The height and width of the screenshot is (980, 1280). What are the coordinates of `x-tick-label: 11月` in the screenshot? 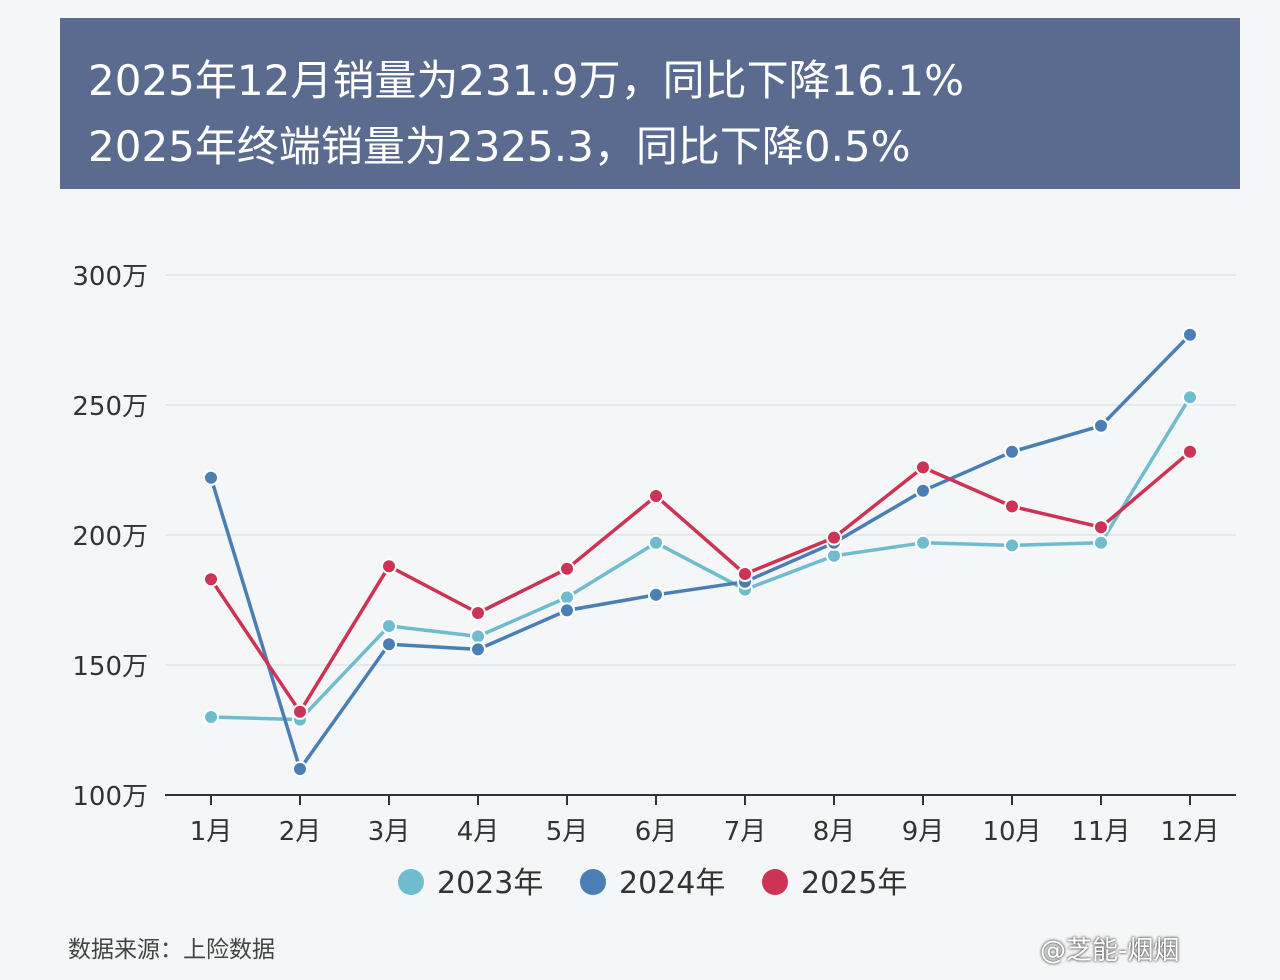 It's located at (1100, 832).